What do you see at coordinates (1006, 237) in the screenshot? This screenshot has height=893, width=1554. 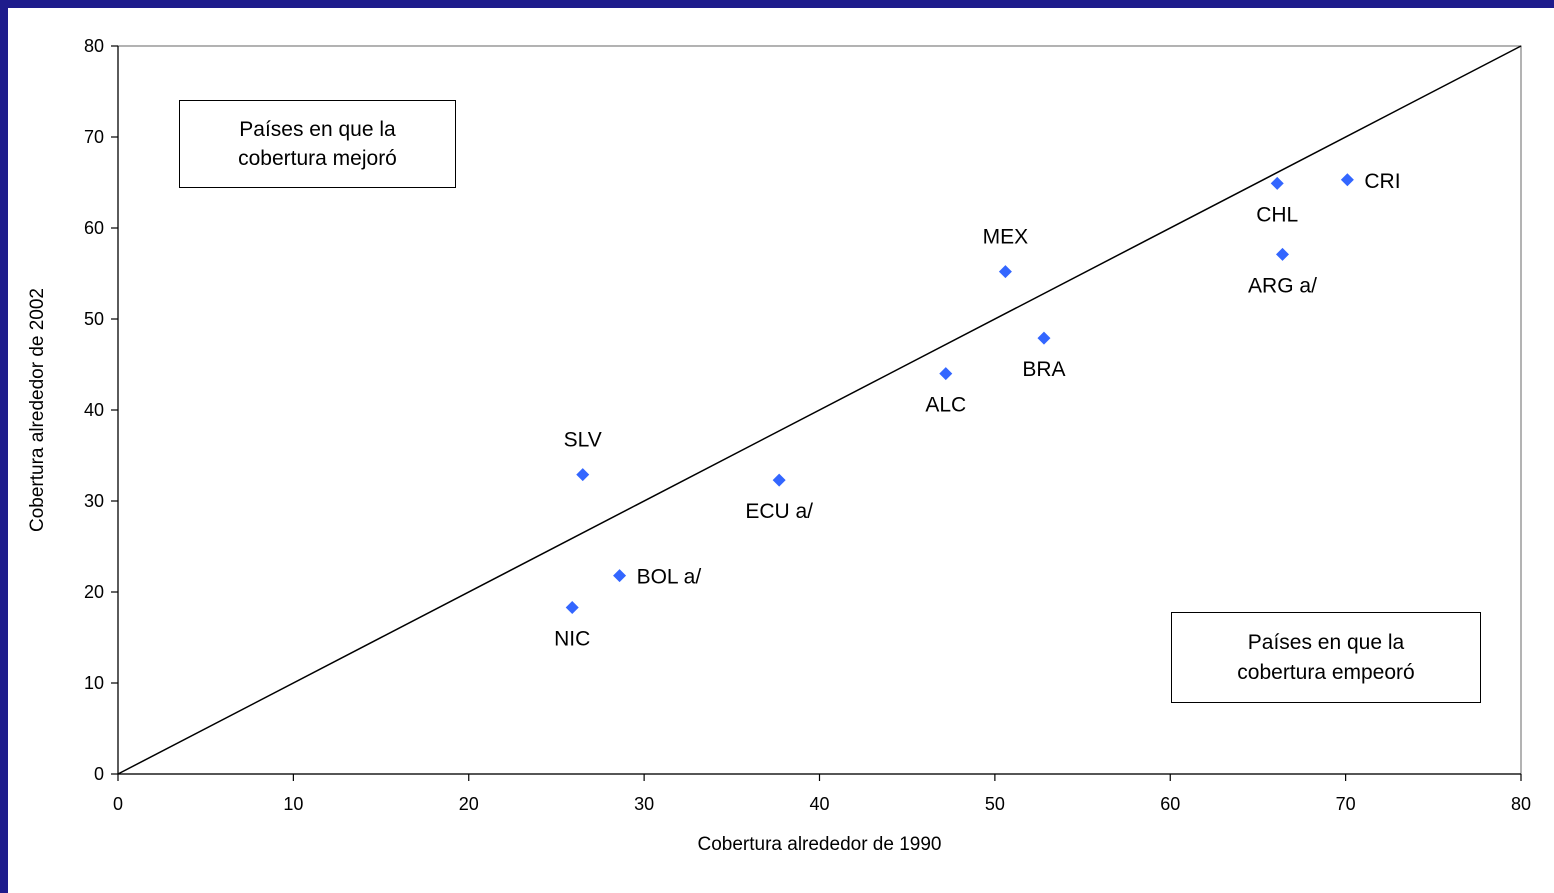 I see `data-point-label: MEX` at bounding box center [1006, 237].